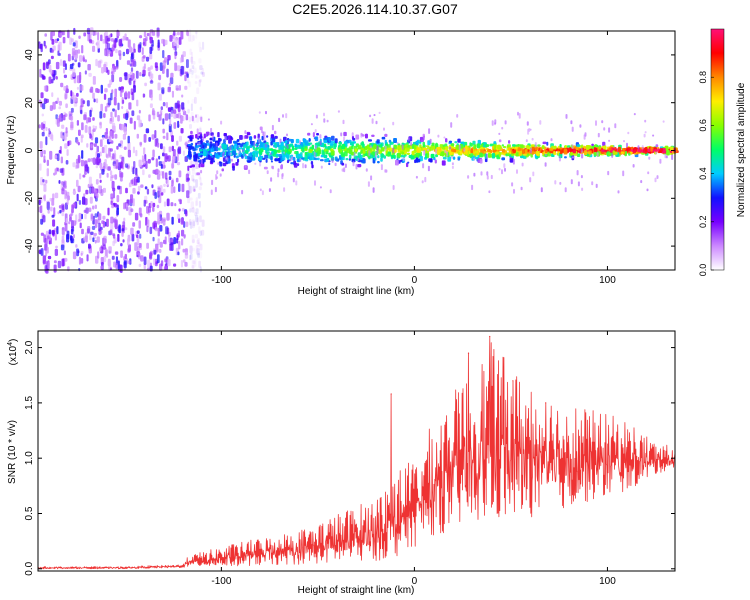 This screenshot has width=750, height=600. What do you see at coordinates (29, 55) in the screenshot?
I see `y-tick-label: 40` at bounding box center [29, 55].